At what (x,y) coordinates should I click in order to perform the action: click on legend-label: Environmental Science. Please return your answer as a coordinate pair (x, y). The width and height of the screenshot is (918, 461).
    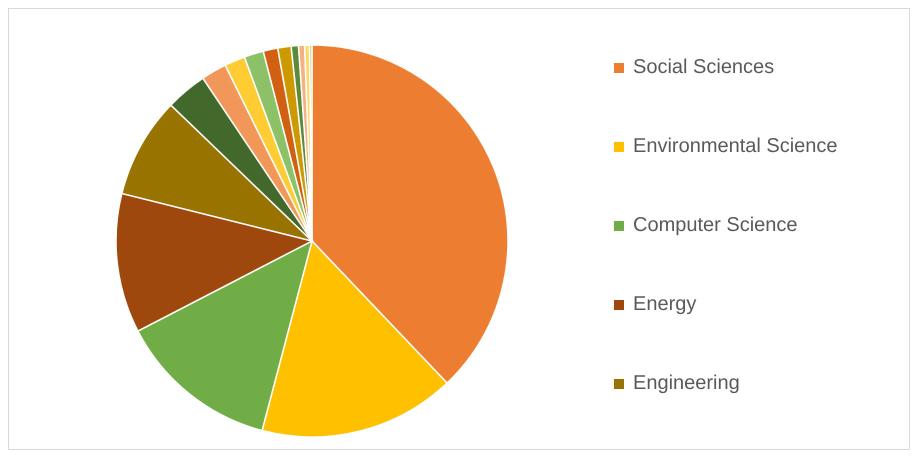
    Looking at the image, I should click on (735, 146).